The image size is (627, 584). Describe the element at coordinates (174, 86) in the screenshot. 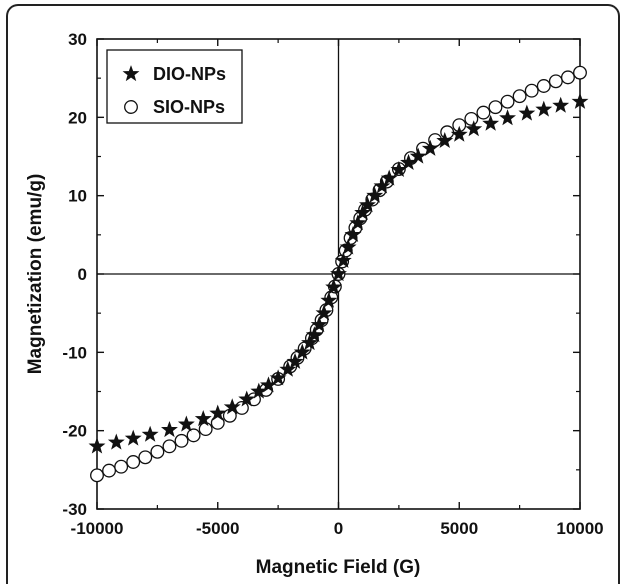

I see `legend: DIO-NPs SIO-NPs` at that location.